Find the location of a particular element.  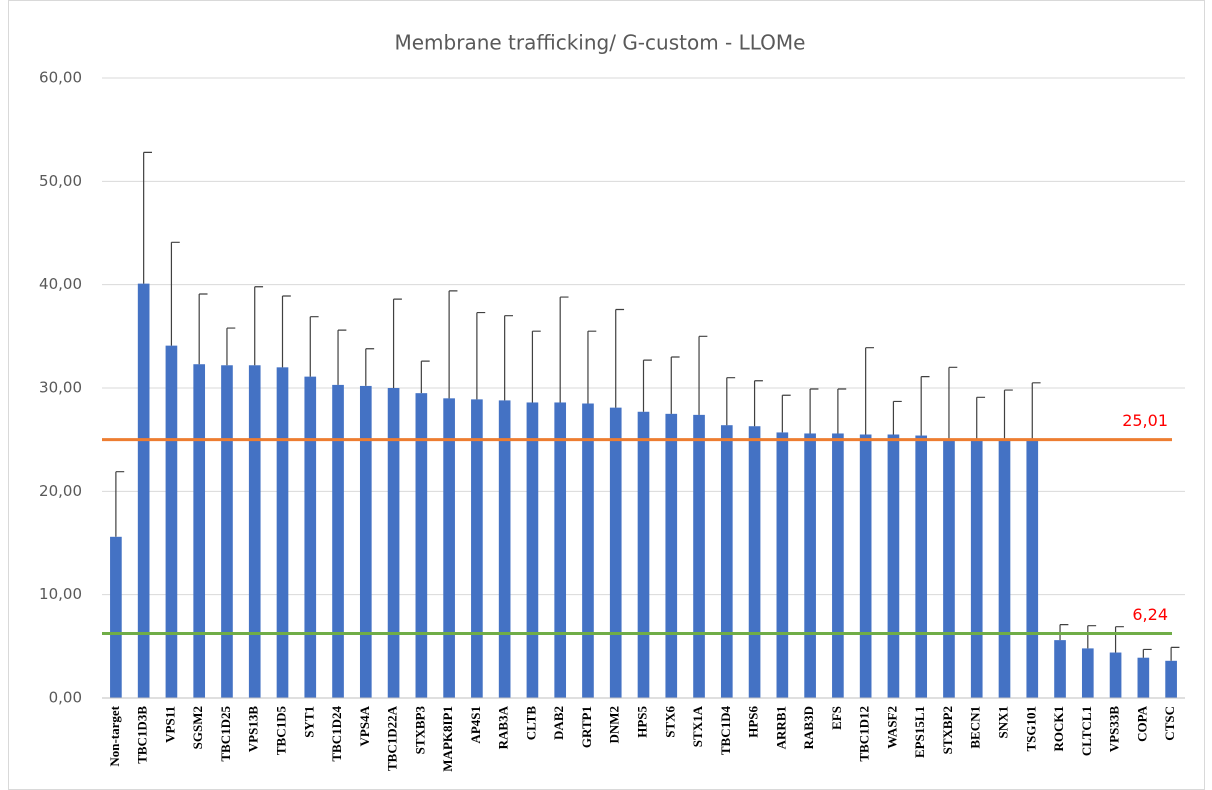

x-tick-label: TBC1D4 is located at coordinates (725, 731).